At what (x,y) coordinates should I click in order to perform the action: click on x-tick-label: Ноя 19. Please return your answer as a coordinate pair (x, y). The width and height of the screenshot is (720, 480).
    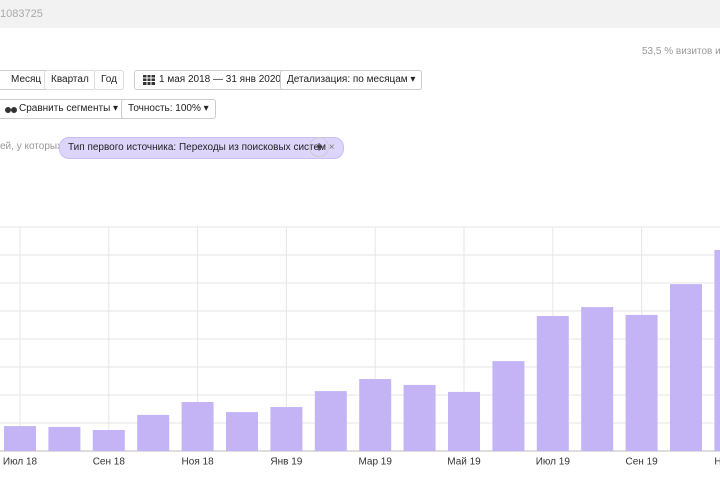
    Looking at the image, I should click on (717, 462).